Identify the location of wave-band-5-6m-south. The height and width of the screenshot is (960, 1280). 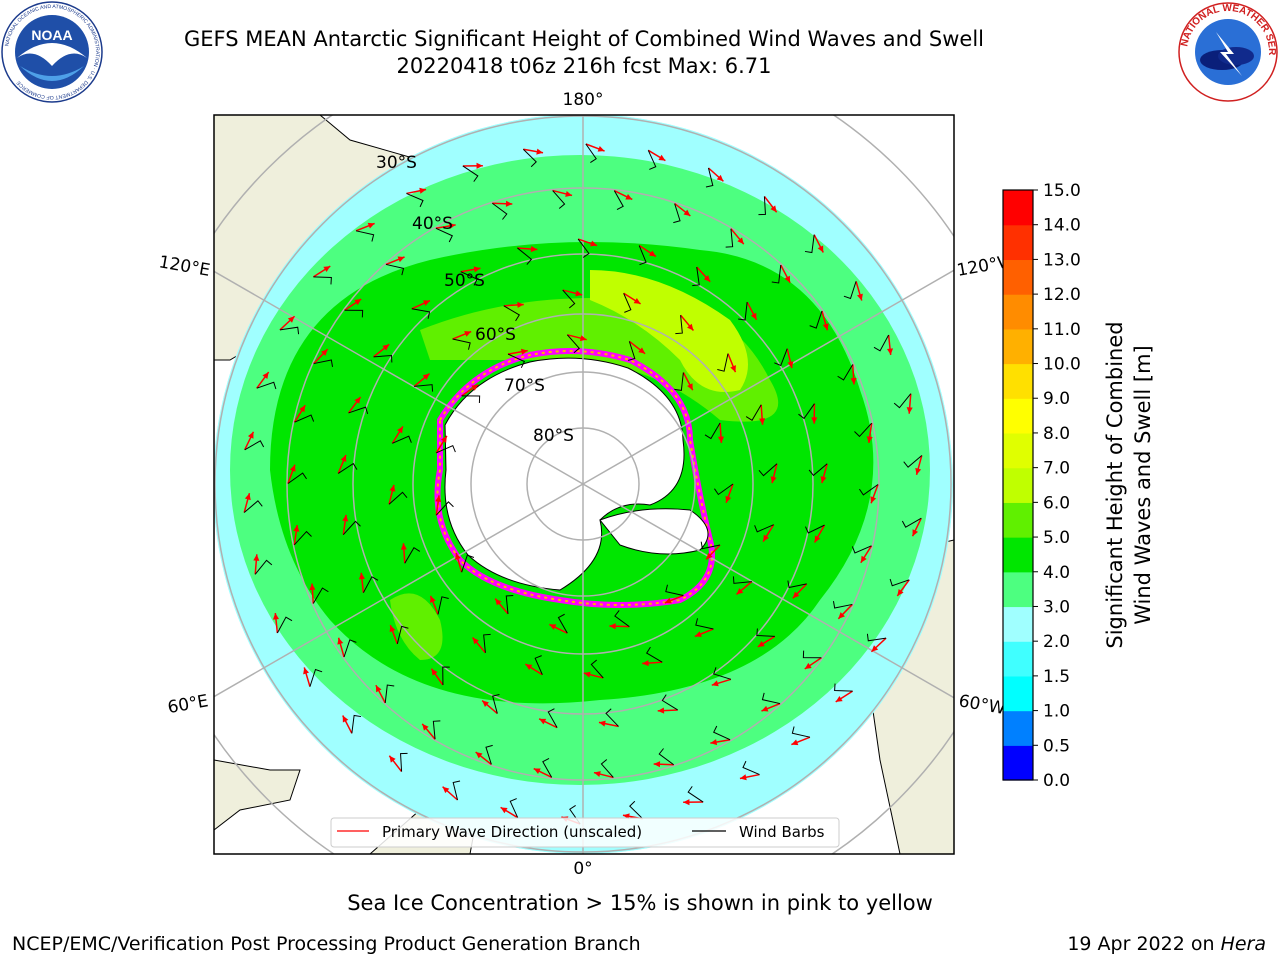
(416, 626).